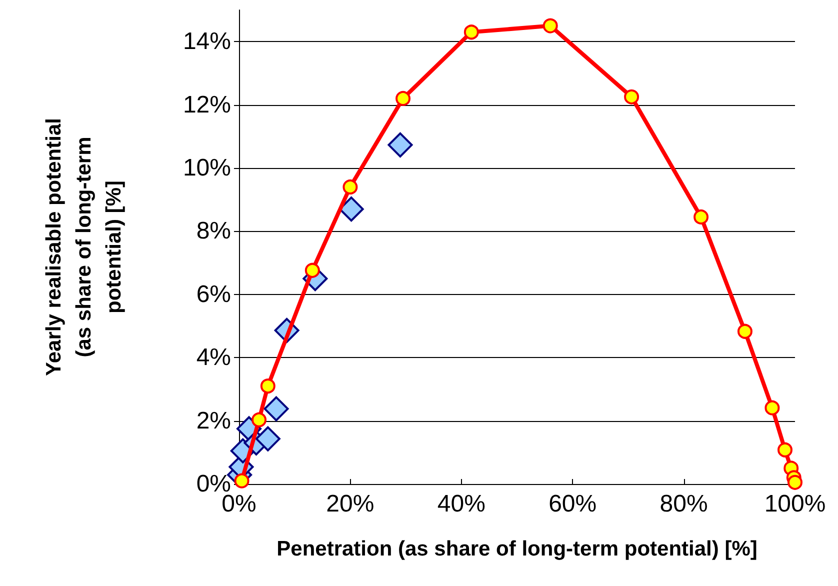 This screenshot has height=586, width=838. Describe the element at coordinates (84, 247) in the screenshot. I see `y-axis-title: Yearly realisable potential (as share of long-term potential) [%]` at that location.